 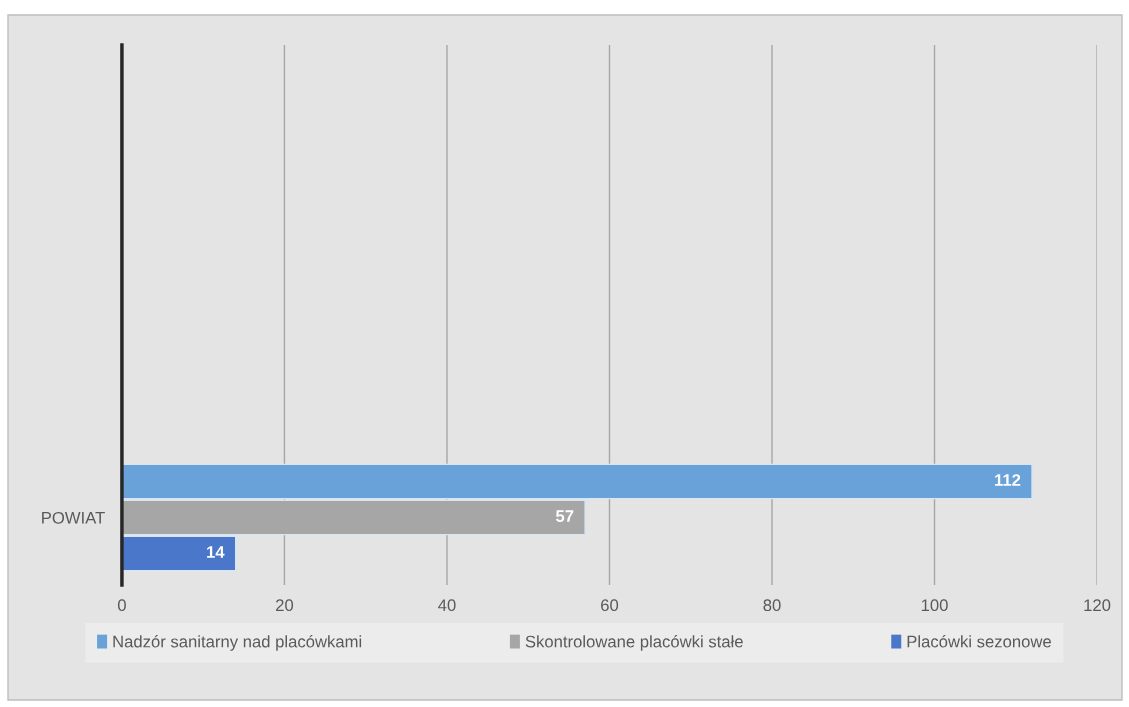 What do you see at coordinates (447, 605) in the screenshot?
I see `x-tick-label: 40` at bounding box center [447, 605].